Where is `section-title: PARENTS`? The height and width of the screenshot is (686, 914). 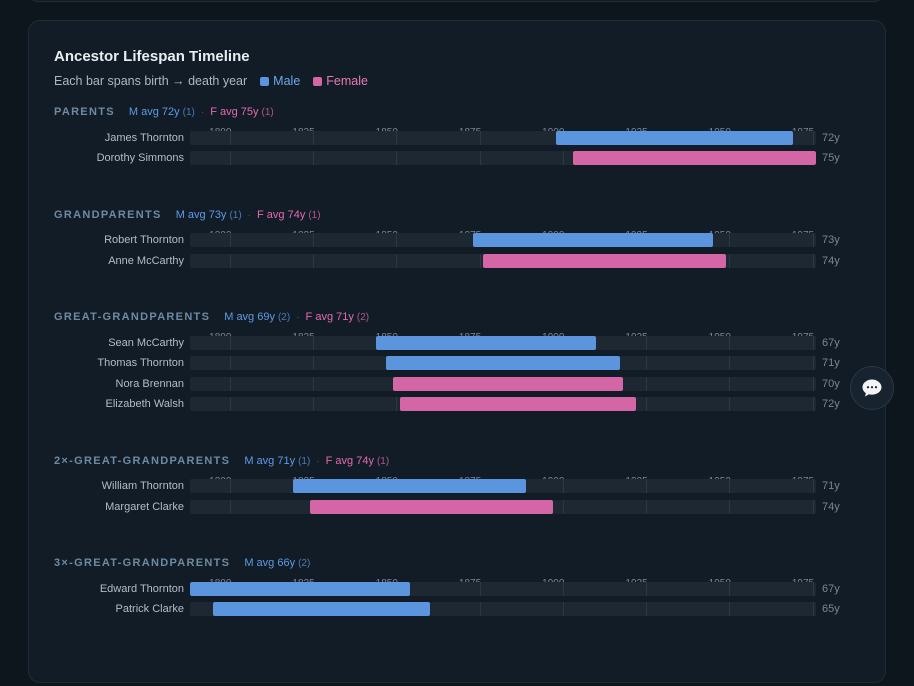
section-title: PARENTS is located at coordinates (84, 112).